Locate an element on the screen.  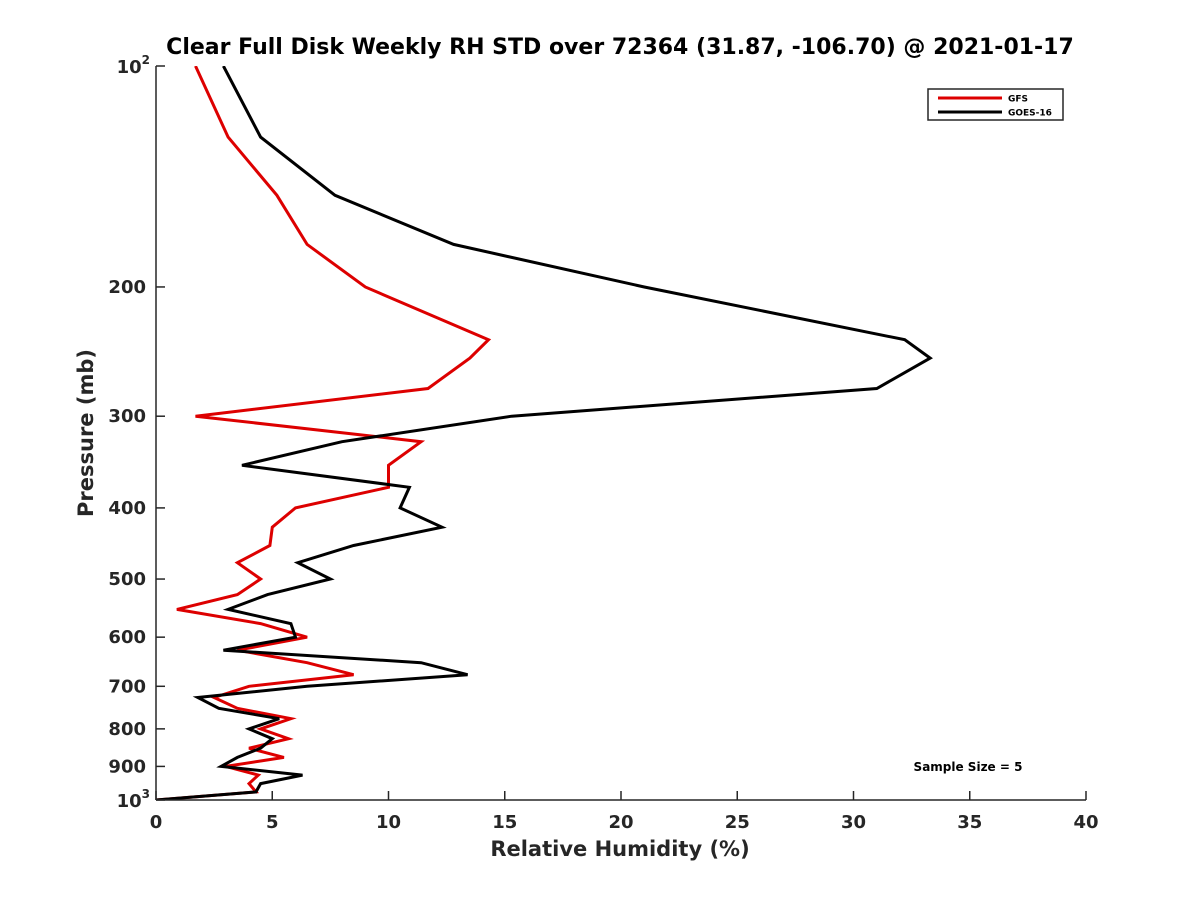
y-tick-label: 500 is located at coordinates (127, 579).